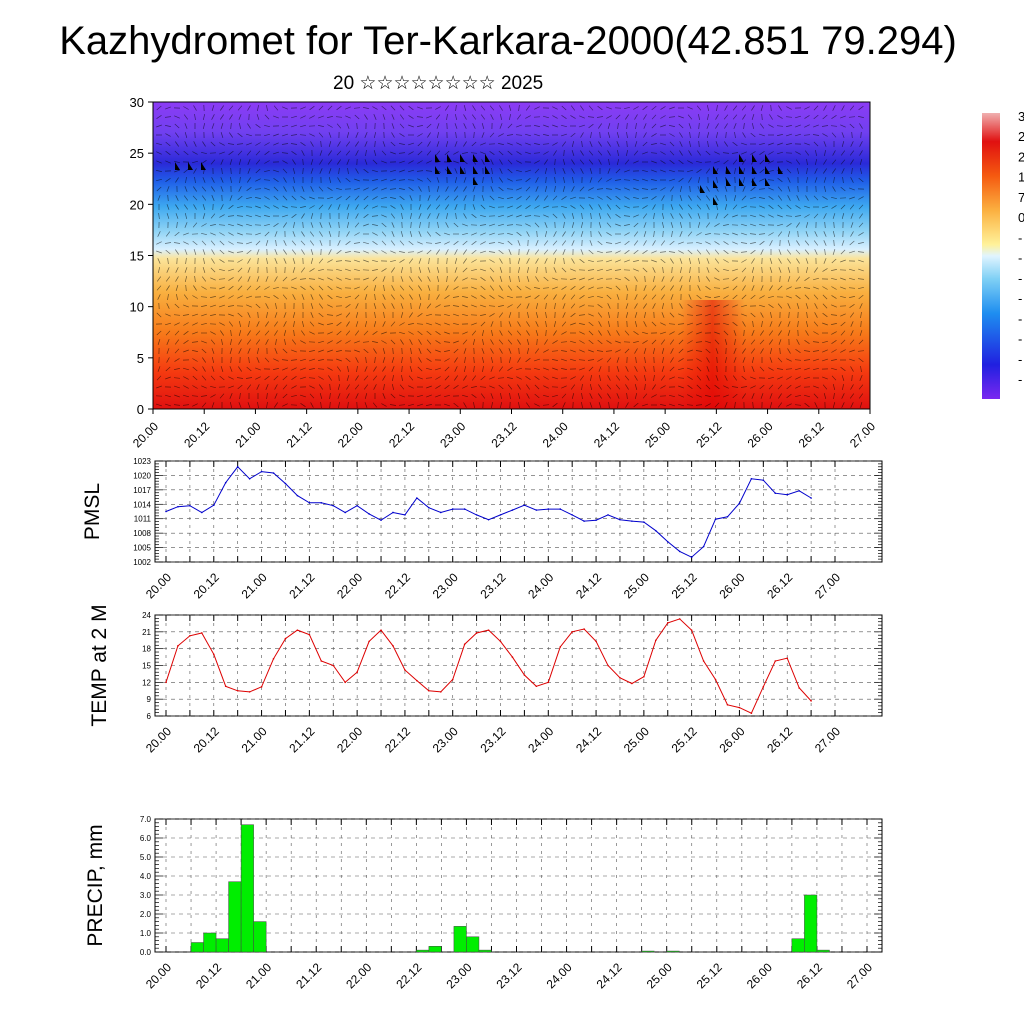  Describe the element at coordinates (142, 475) in the screenshot. I see `y-tick-label: 1020` at that location.